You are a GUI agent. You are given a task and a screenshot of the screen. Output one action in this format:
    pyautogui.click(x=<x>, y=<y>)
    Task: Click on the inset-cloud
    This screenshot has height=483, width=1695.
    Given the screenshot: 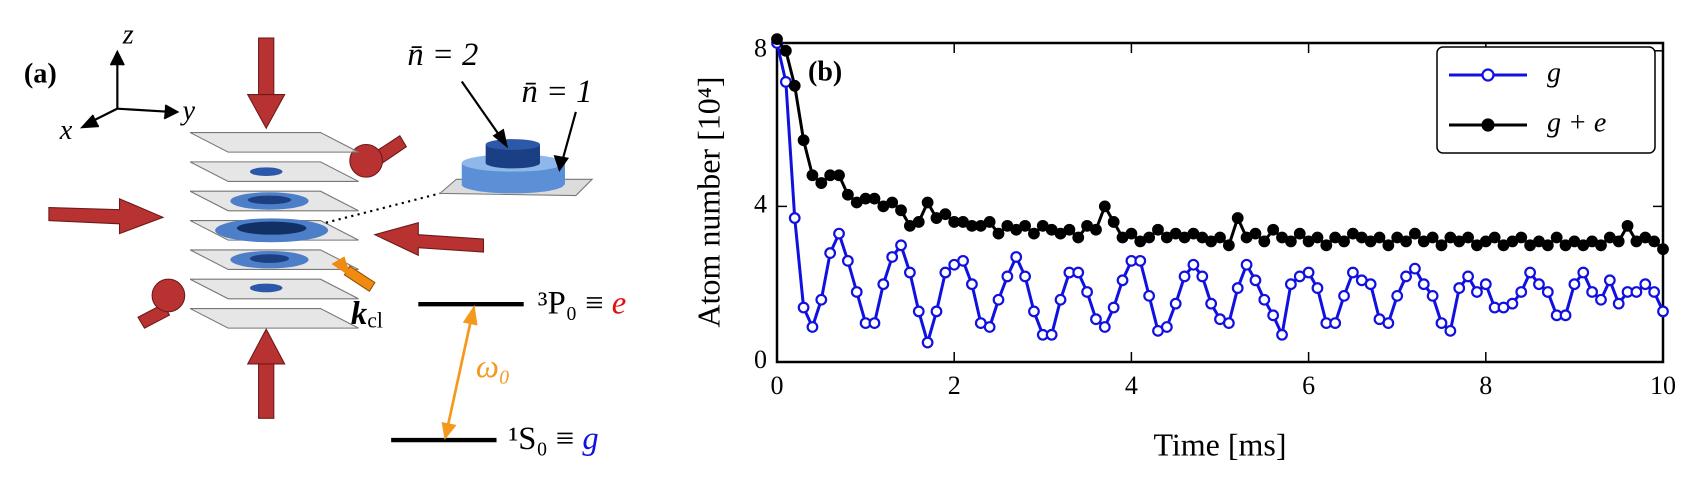 What is the action you would take?
    pyautogui.click(x=513, y=166)
    